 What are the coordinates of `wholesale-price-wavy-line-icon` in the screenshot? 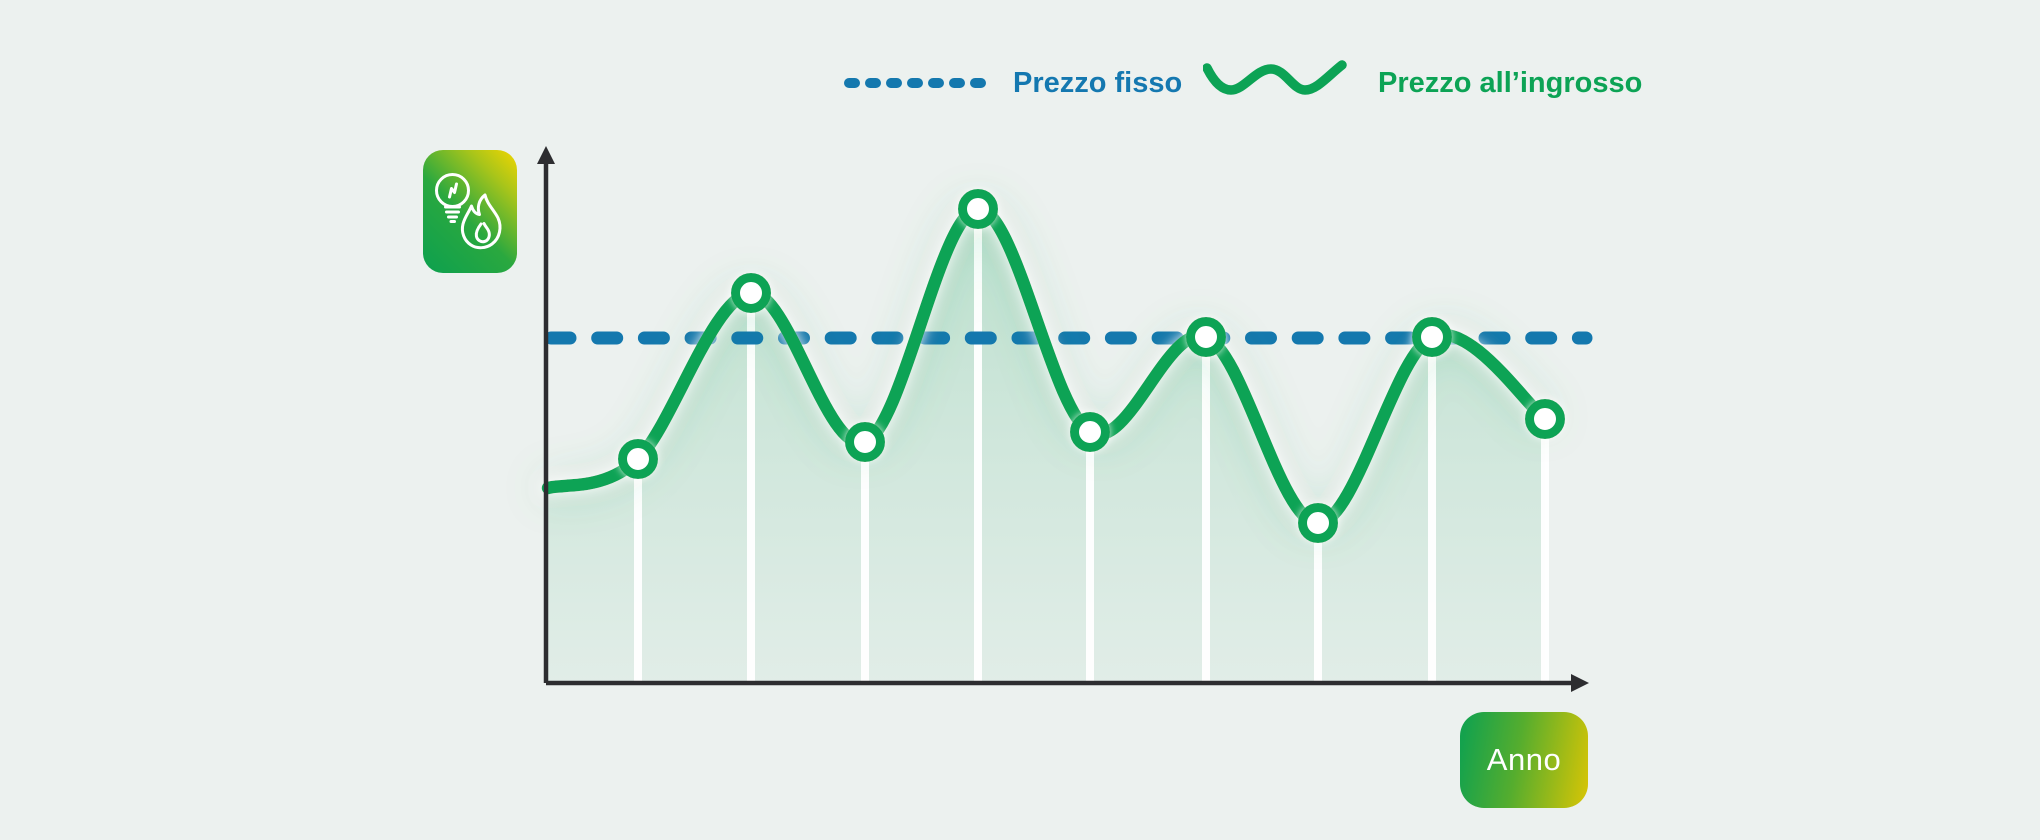 It's located at (1275, 77).